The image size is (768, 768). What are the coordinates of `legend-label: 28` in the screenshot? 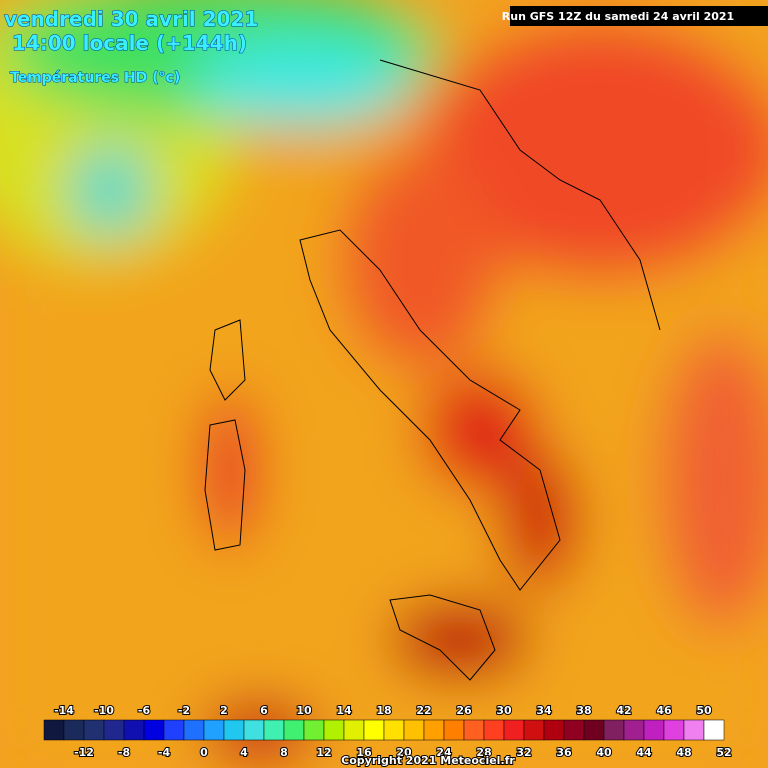 It's located at (483, 752).